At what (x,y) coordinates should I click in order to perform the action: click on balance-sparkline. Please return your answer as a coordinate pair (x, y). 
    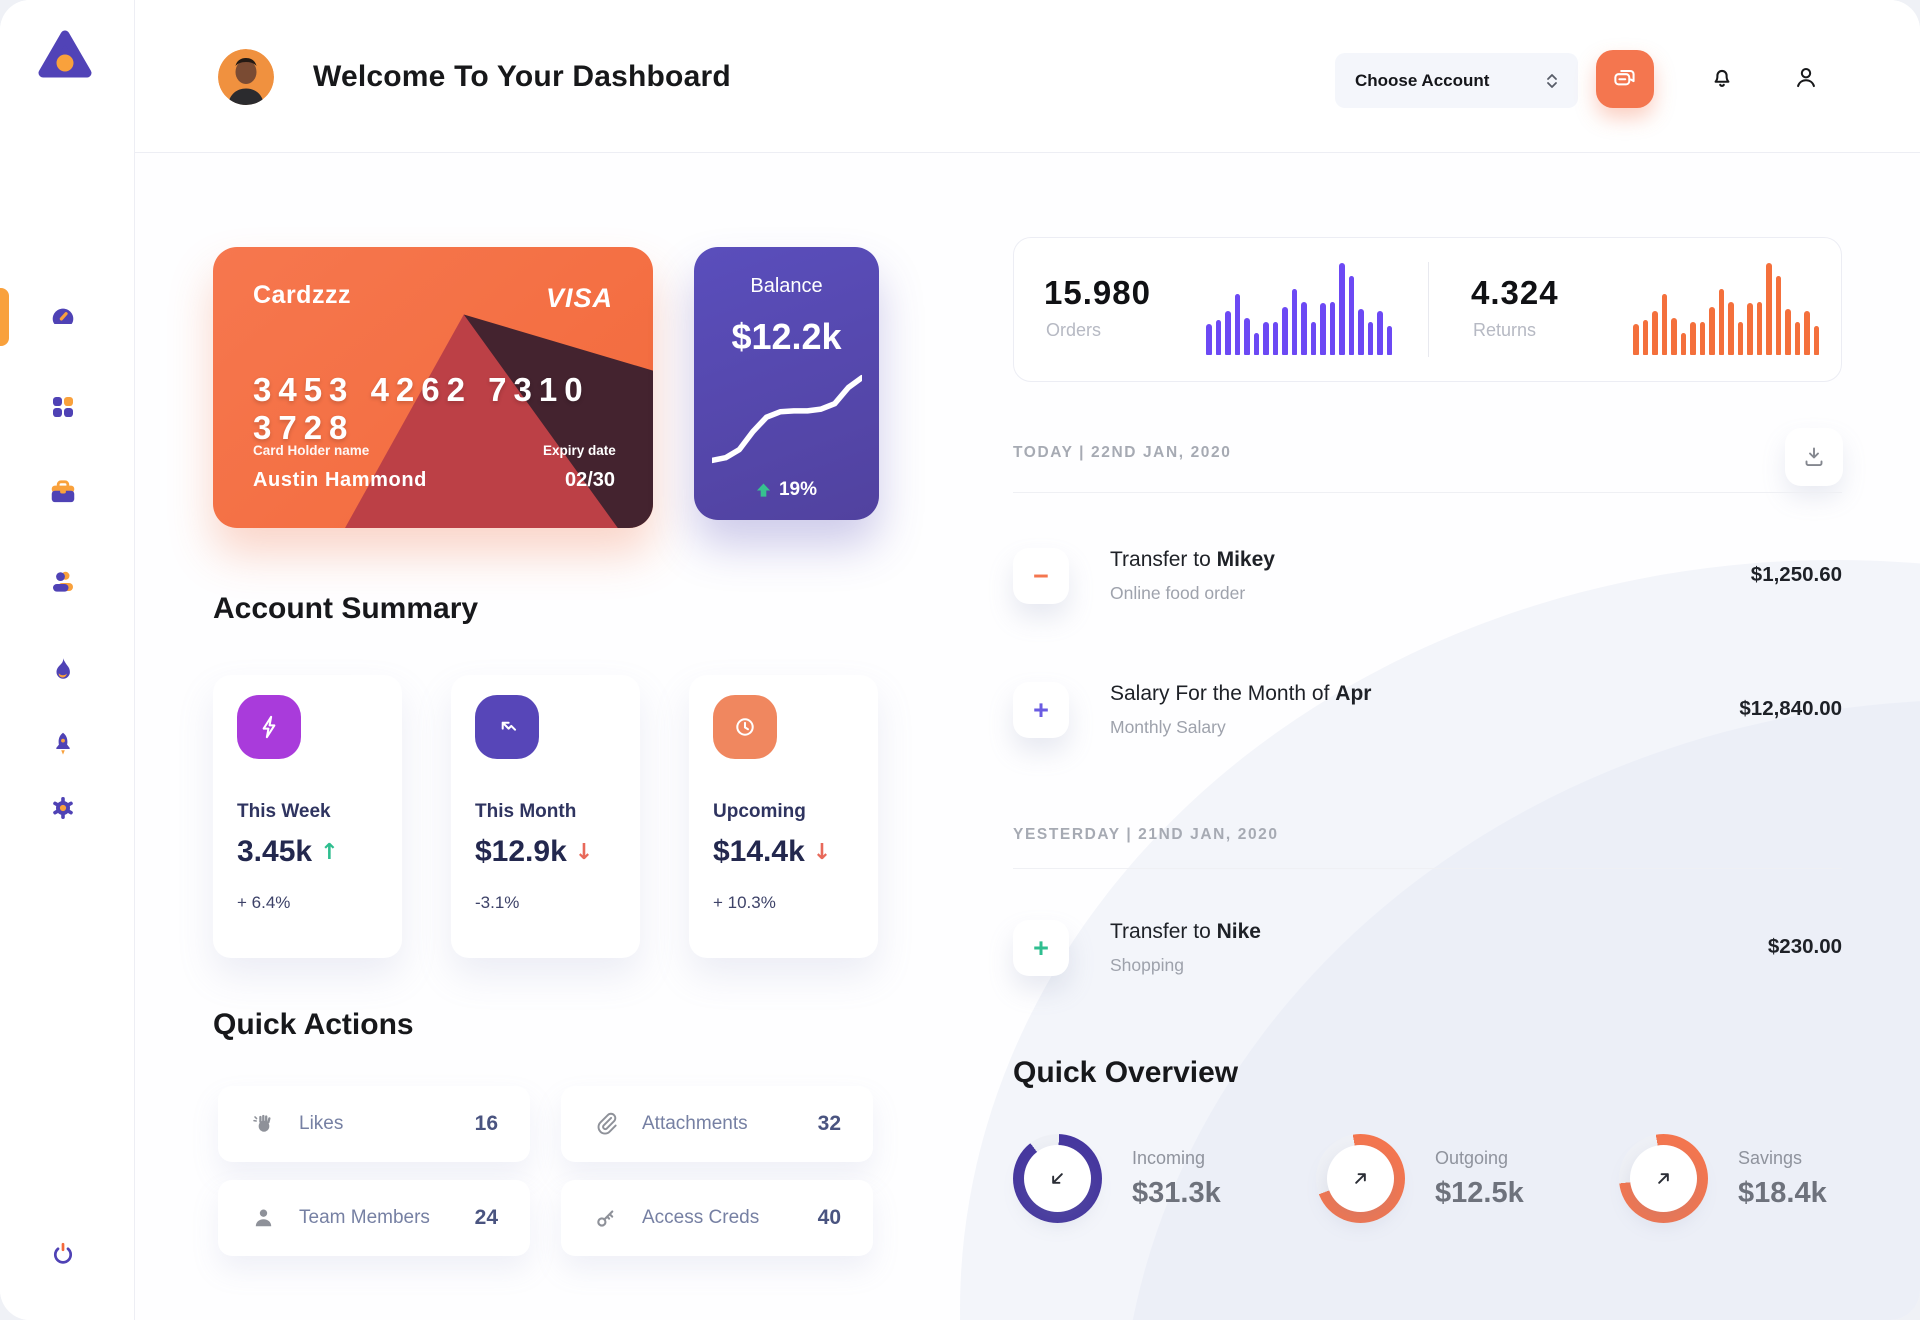
    Looking at the image, I should click on (786, 419).